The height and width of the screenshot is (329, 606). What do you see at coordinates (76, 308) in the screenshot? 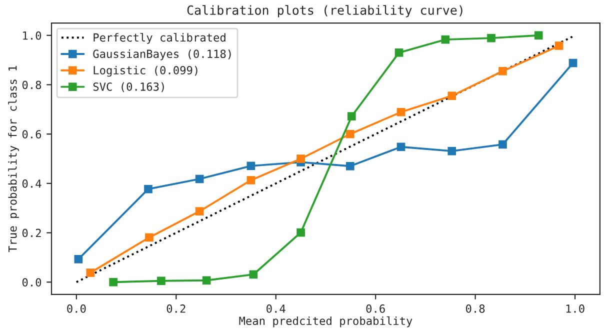
I see `x-tick-label: 0.0` at bounding box center [76, 308].